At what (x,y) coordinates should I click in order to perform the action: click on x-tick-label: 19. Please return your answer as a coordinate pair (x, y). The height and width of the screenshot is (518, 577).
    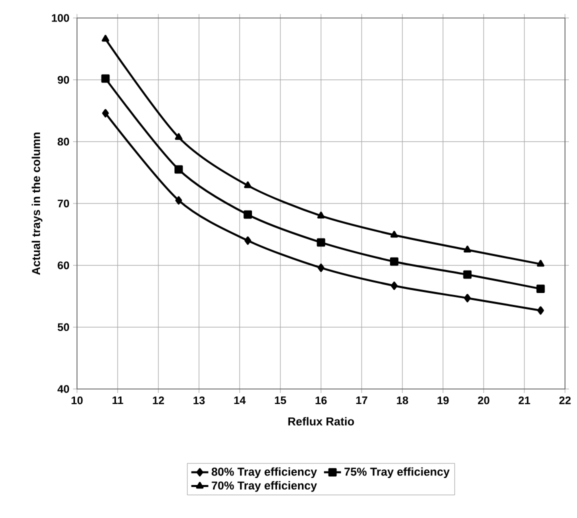
    Looking at the image, I should click on (443, 400).